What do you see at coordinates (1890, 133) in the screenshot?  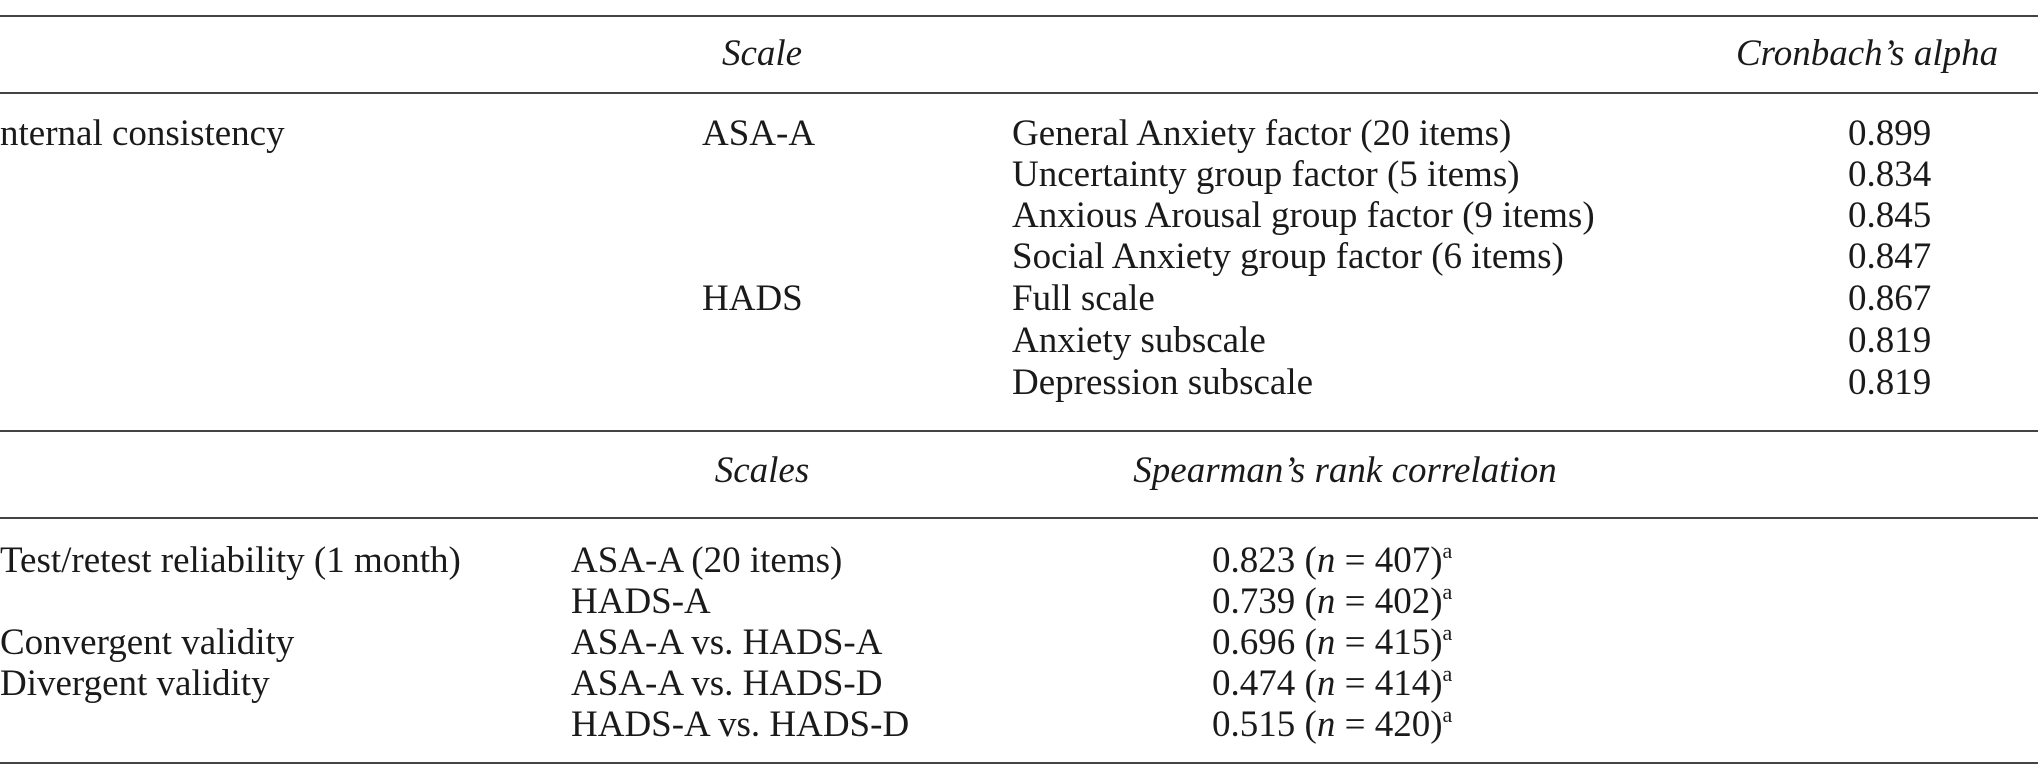 I see `alpha-general-anxiety: 0.899` at bounding box center [1890, 133].